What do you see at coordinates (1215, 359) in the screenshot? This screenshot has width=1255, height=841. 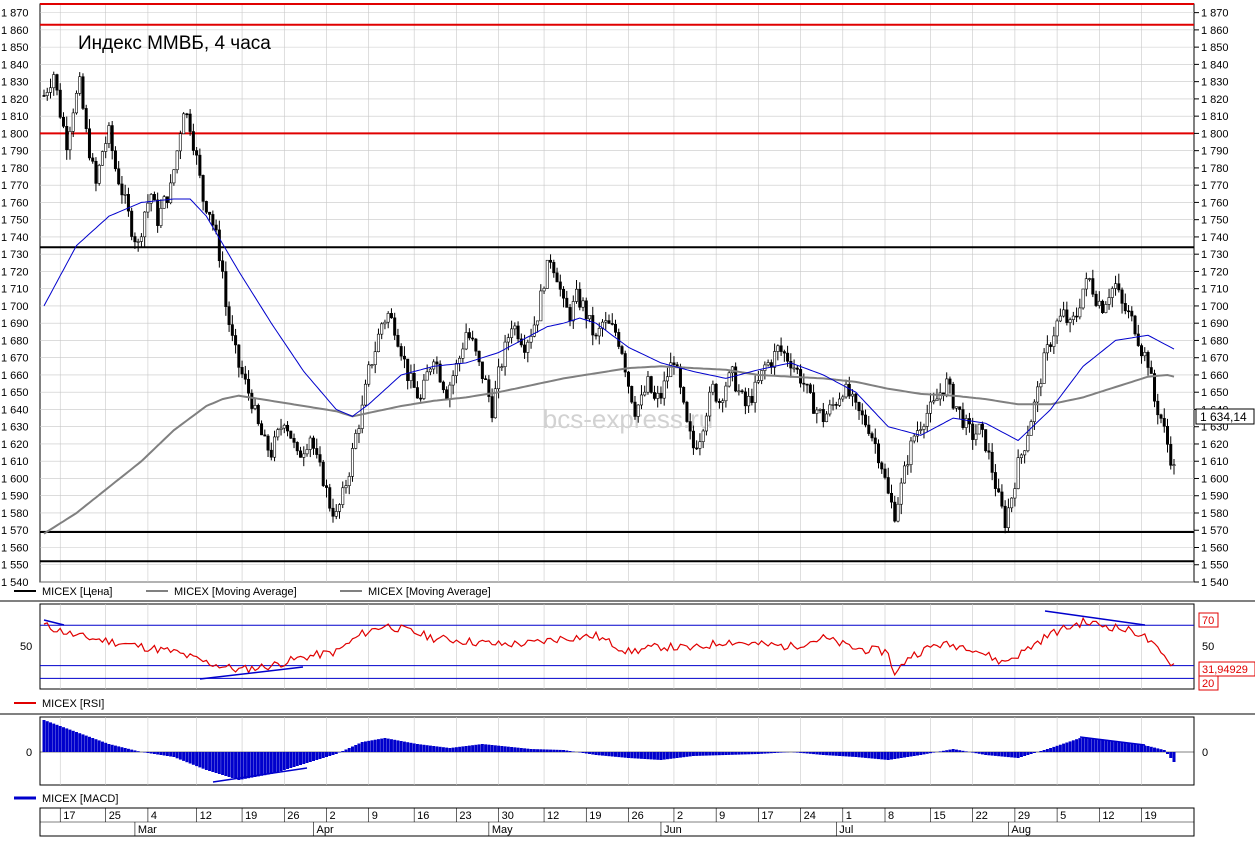 I see `price-tick-label-right: 1 670` at bounding box center [1215, 359].